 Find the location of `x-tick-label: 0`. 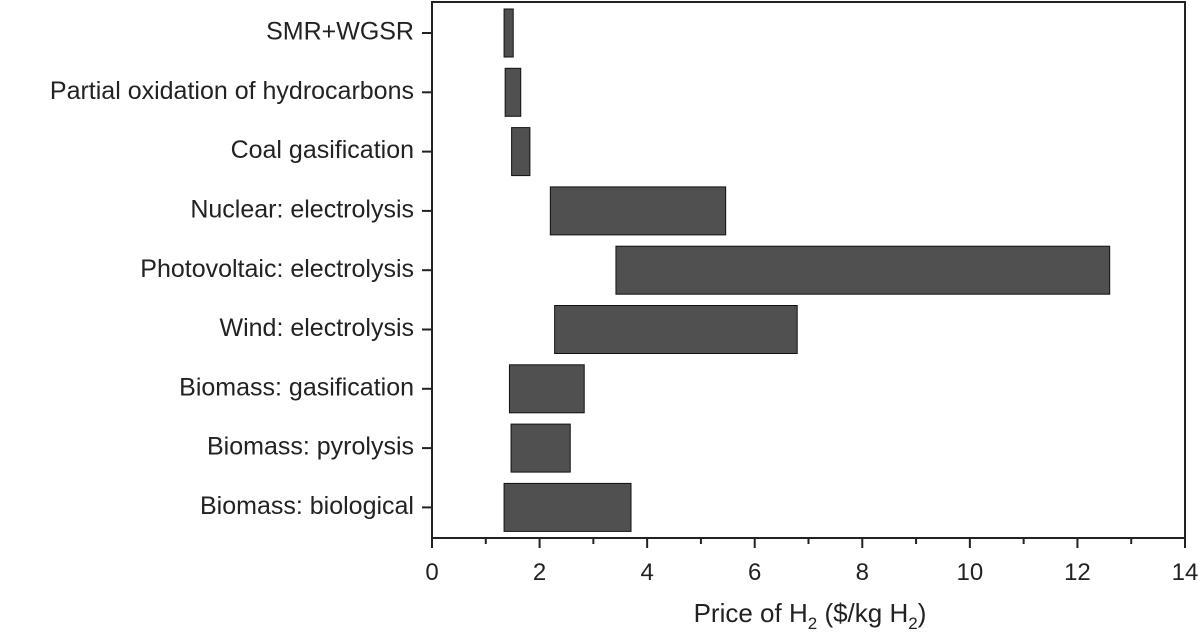

x-tick-label: 0 is located at coordinates (431, 572).